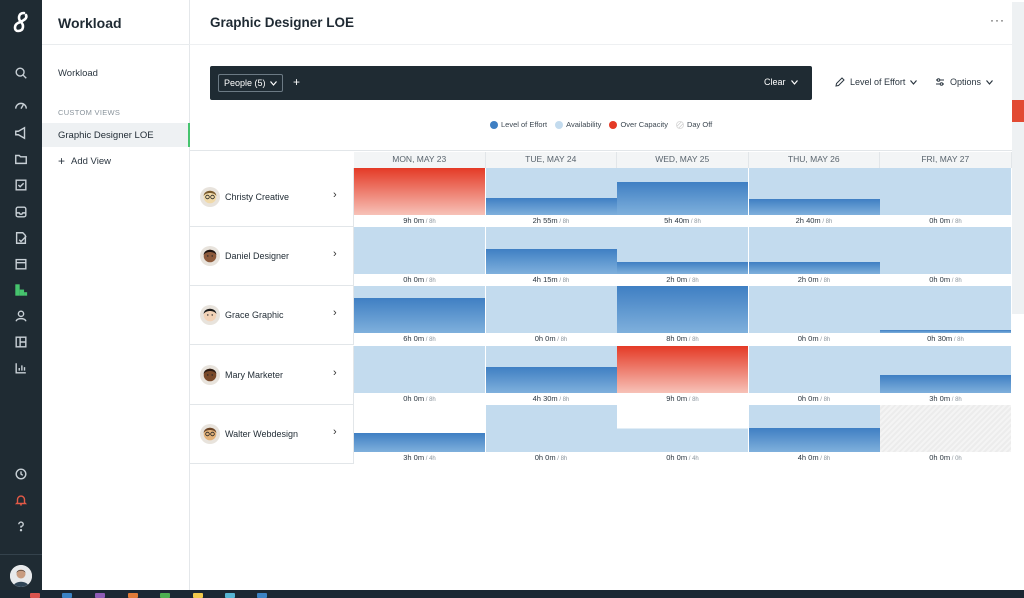 The width and height of the screenshot is (1024, 598). Describe the element at coordinates (21, 526) in the screenshot. I see `help-icon` at that location.